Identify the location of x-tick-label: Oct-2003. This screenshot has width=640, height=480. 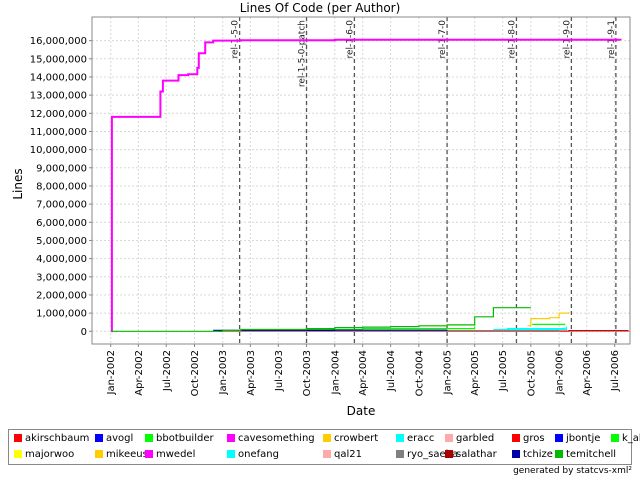
(307, 373).